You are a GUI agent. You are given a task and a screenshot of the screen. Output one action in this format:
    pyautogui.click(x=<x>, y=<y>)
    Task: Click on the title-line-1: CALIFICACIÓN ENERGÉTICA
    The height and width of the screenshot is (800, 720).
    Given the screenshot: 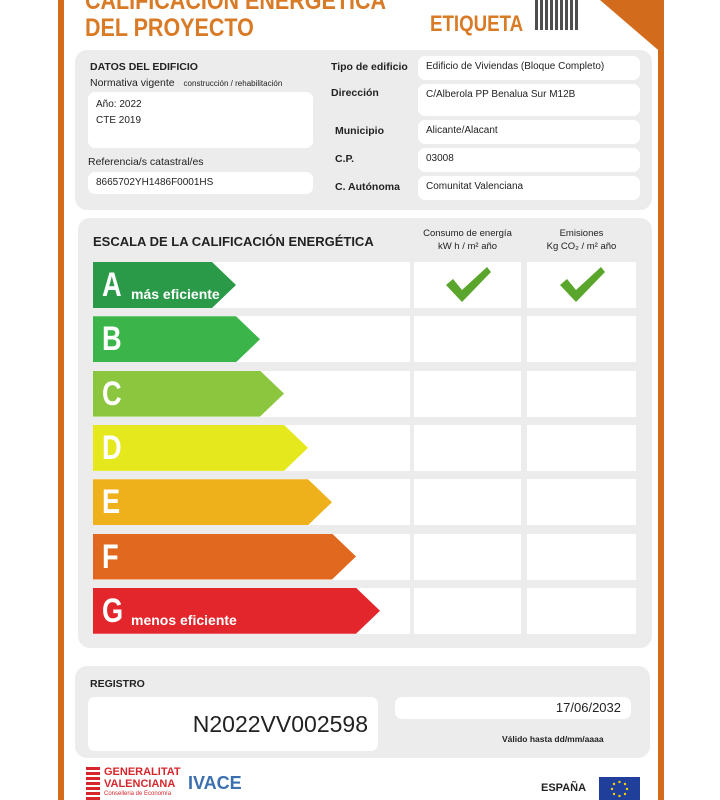 What is the action you would take?
    pyautogui.click(x=235, y=7)
    